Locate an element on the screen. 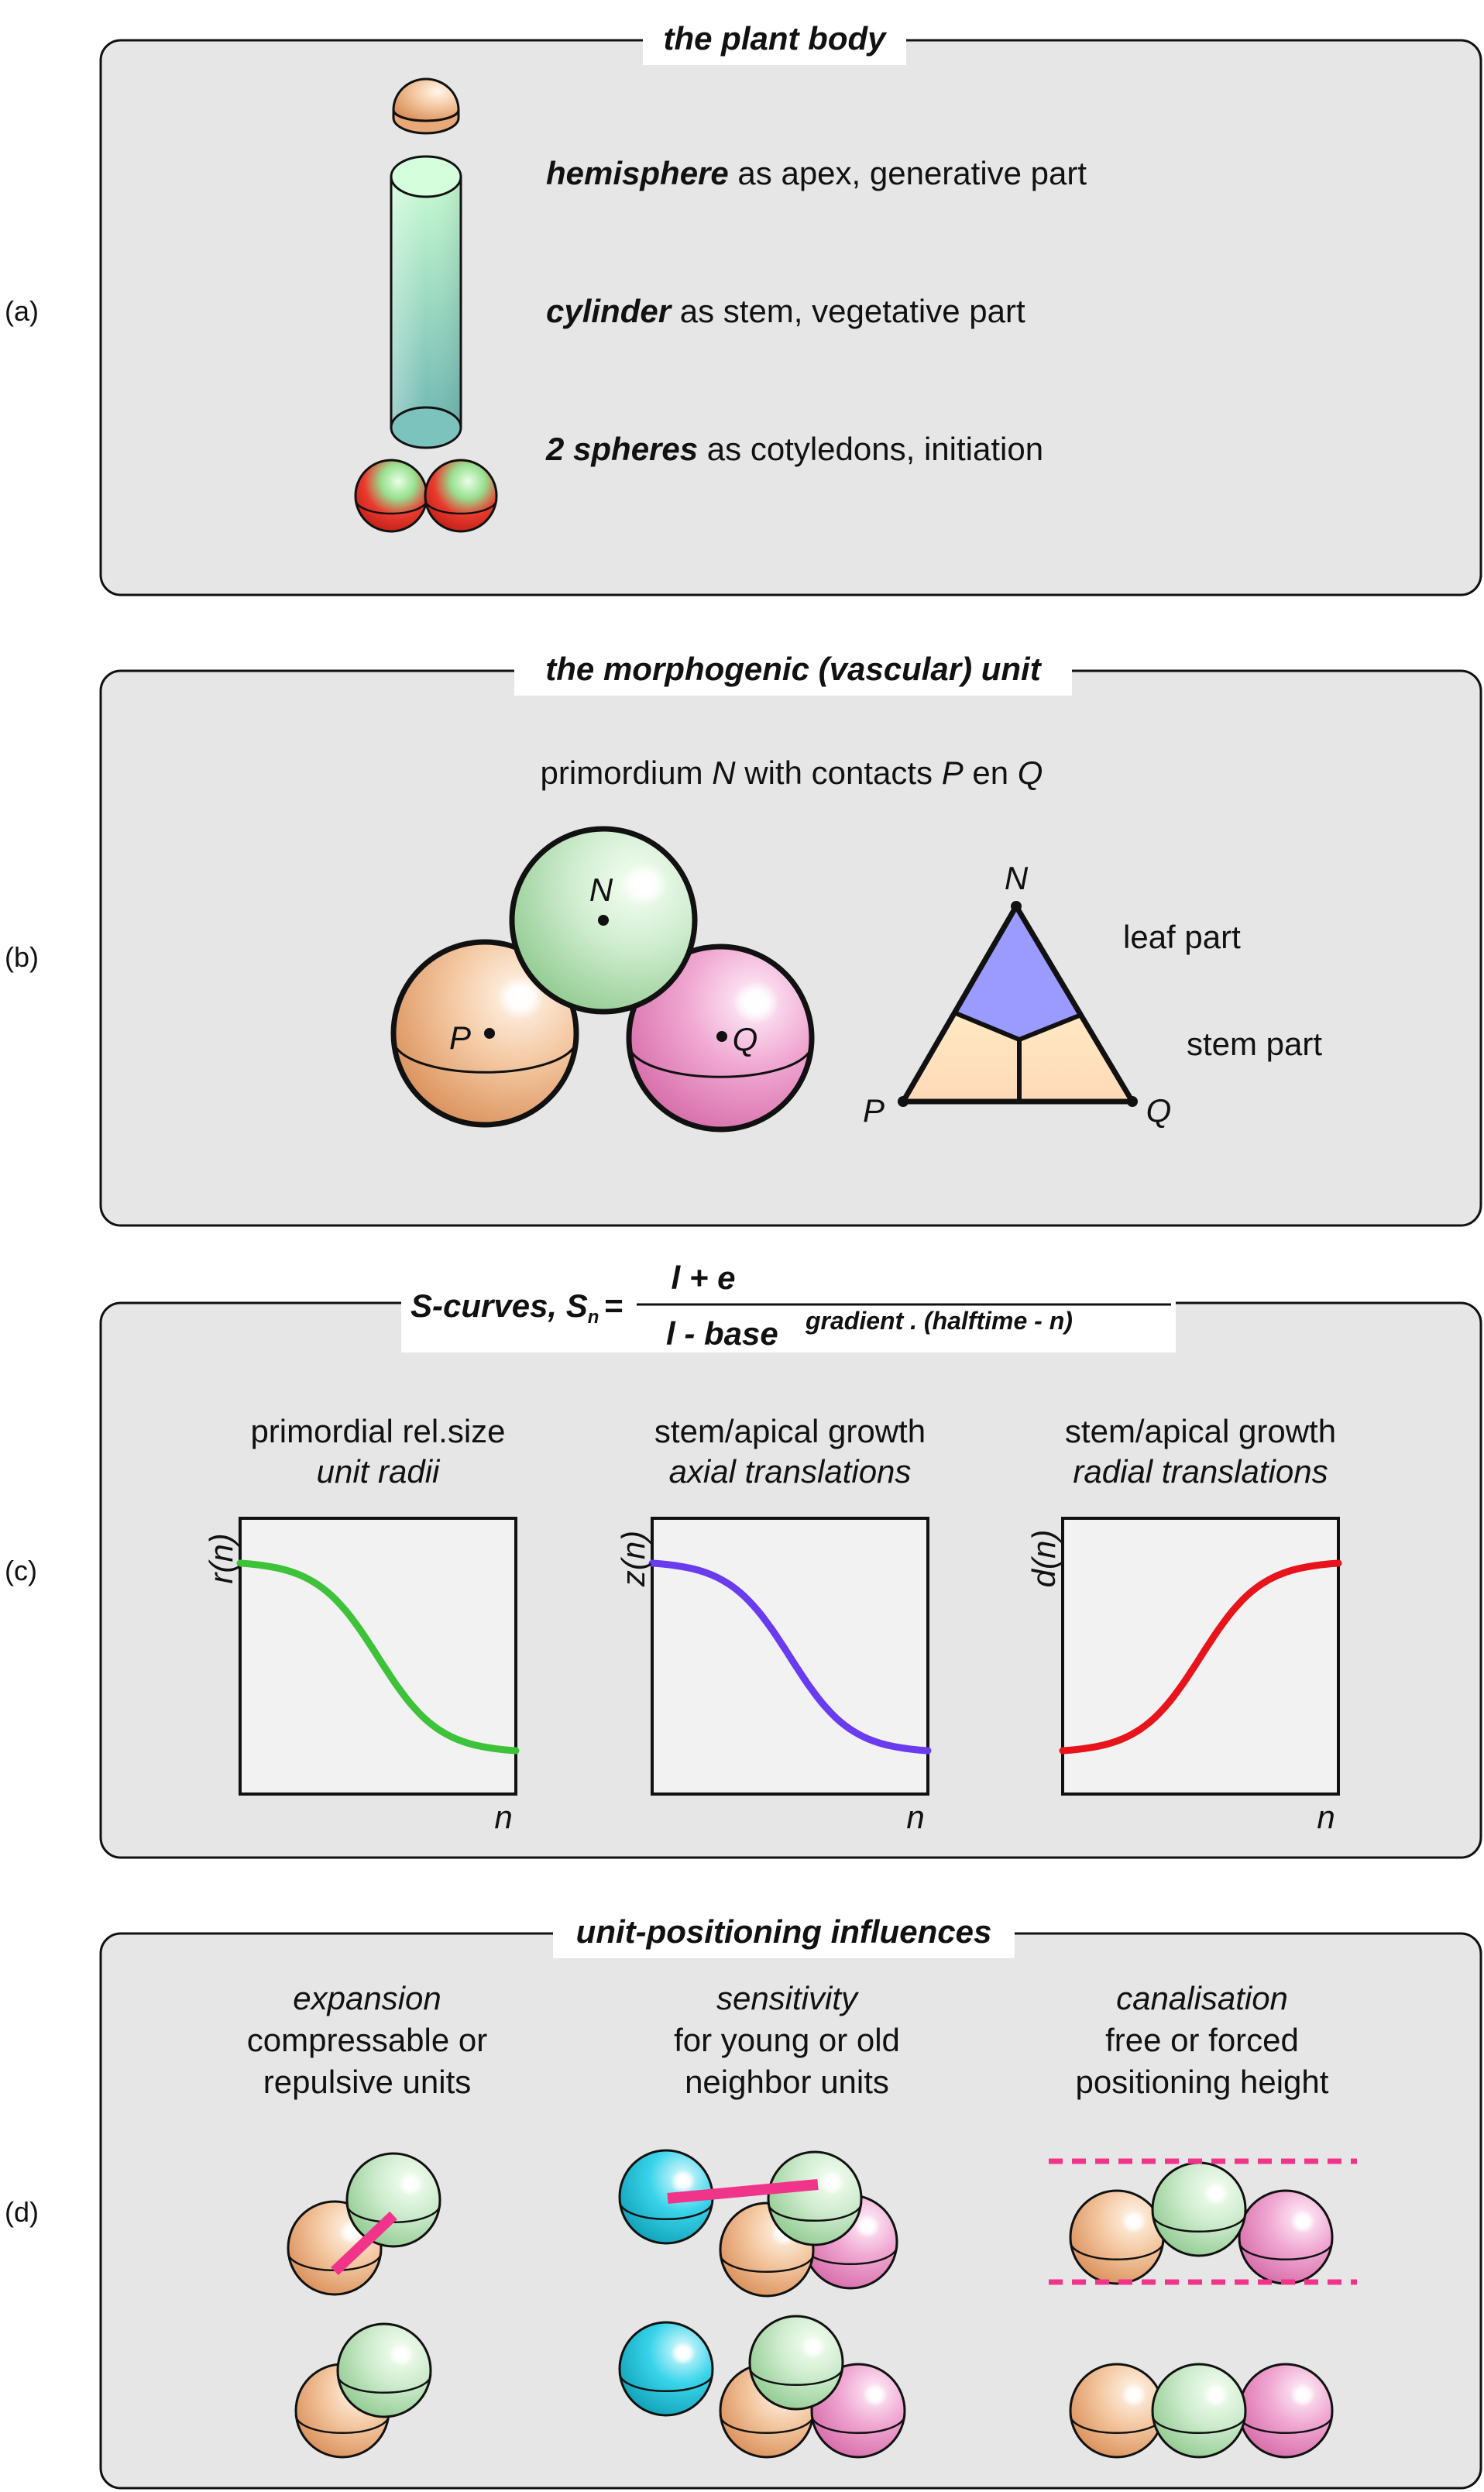 The height and width of the screenshot is (2492, 1484). svg-text: canalisation is located at coordinates (1202, 1998).